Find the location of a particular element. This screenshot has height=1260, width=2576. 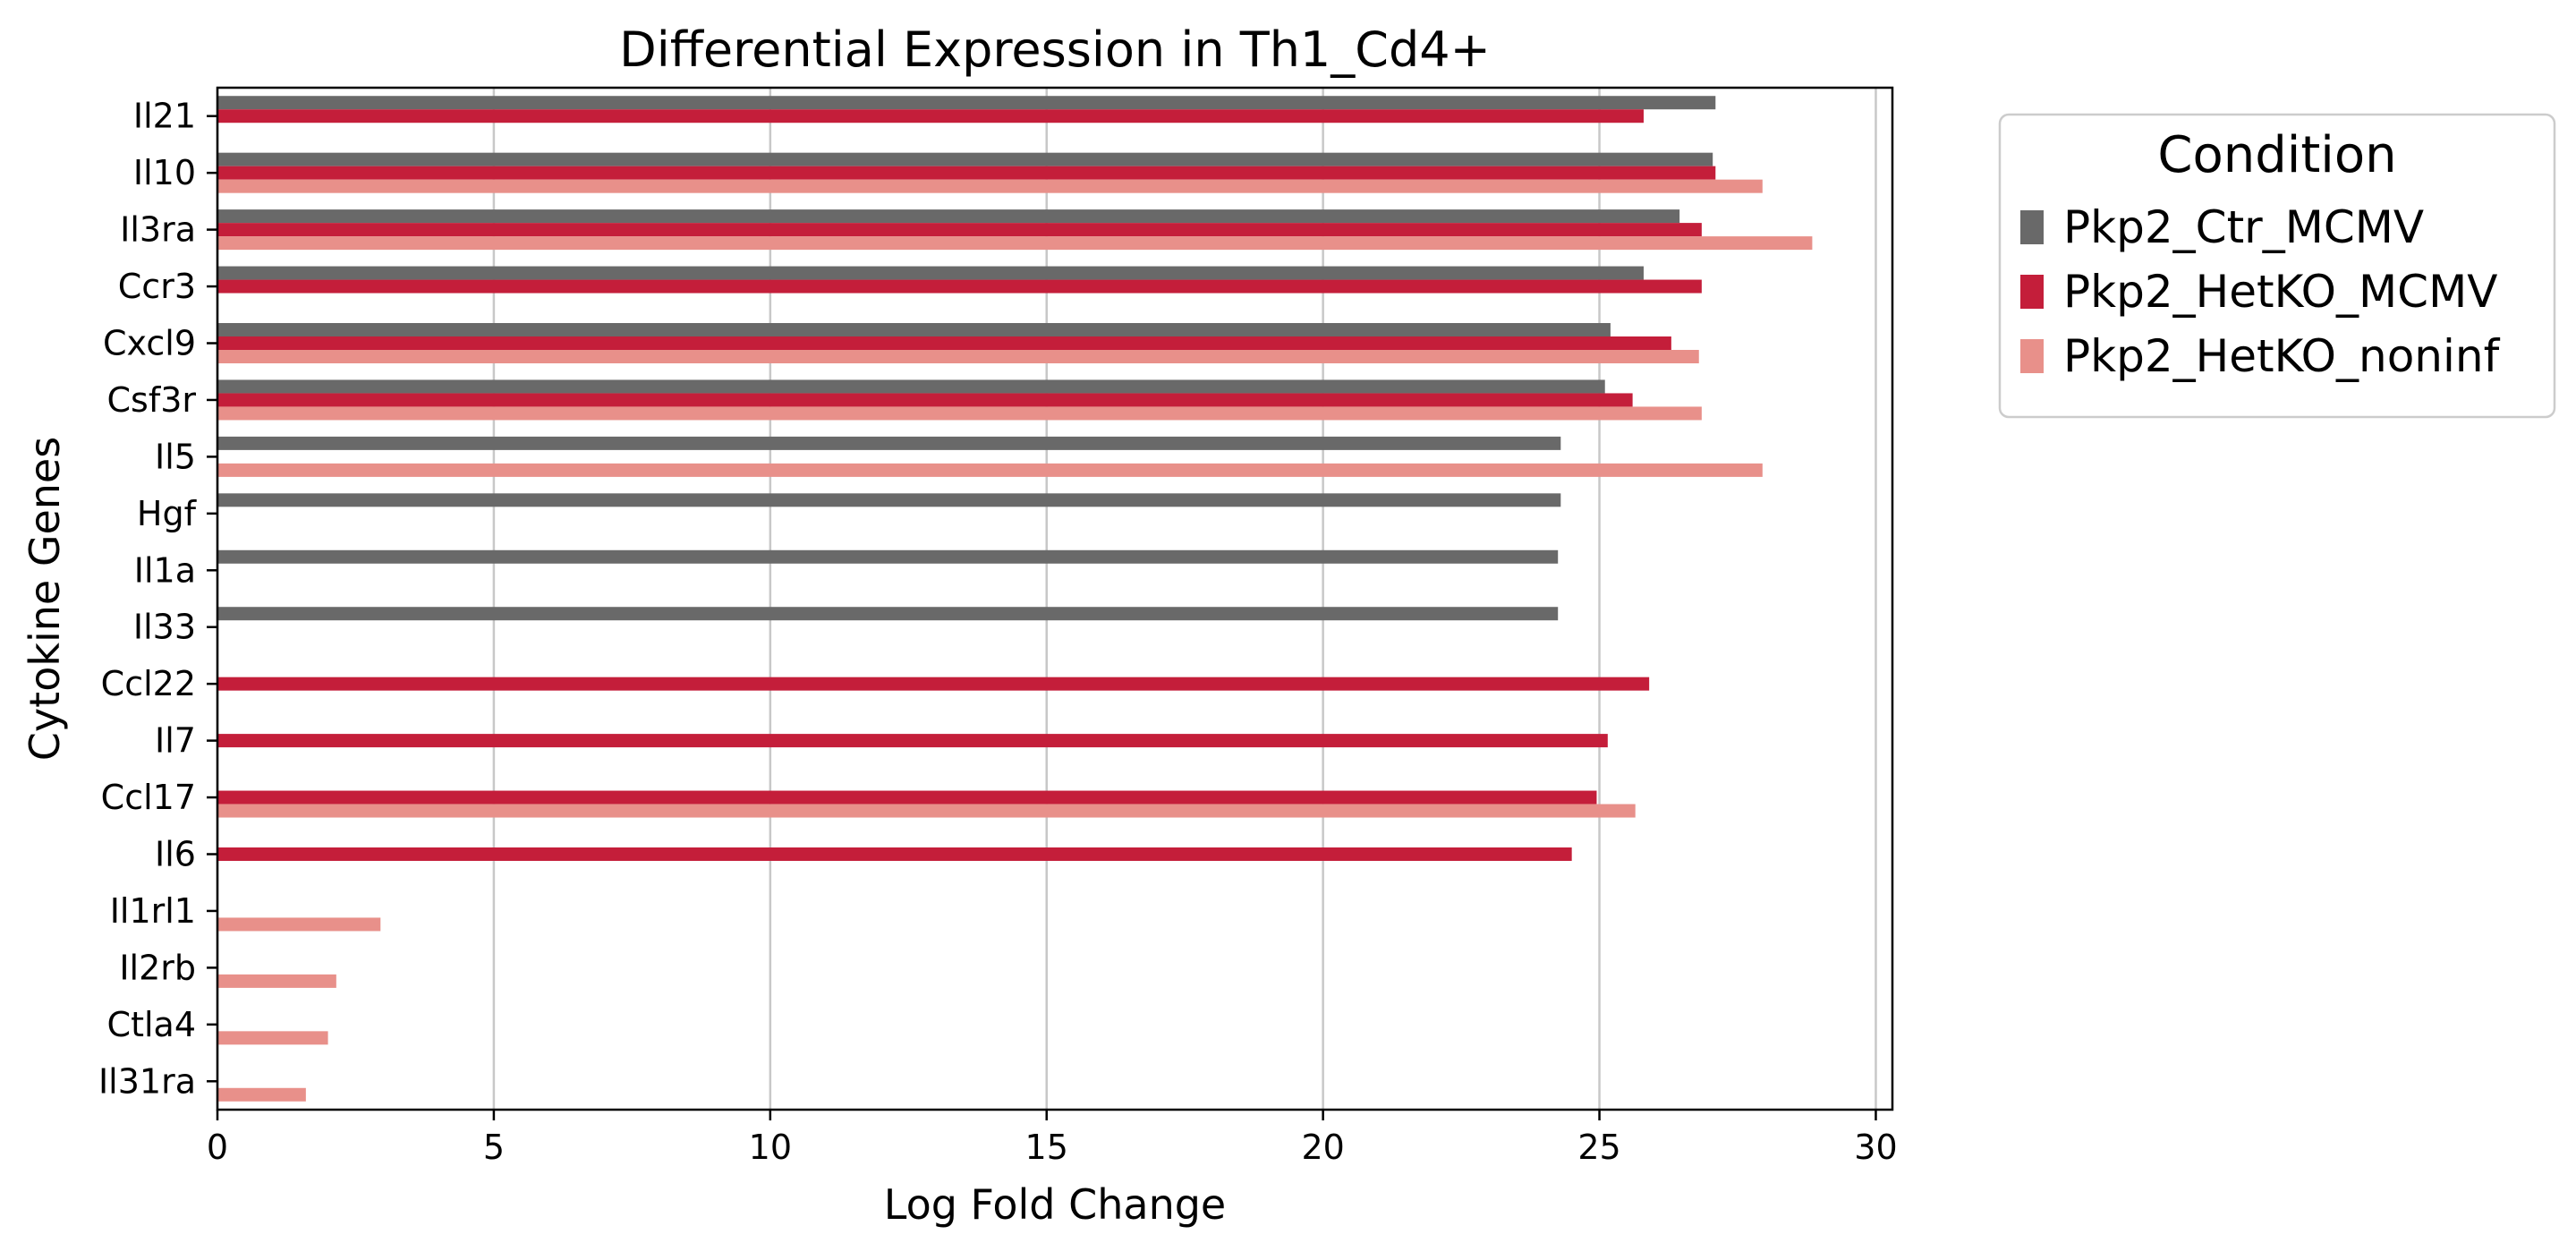

x-tick-label: 30 is located at coordinates (1875, 1147).